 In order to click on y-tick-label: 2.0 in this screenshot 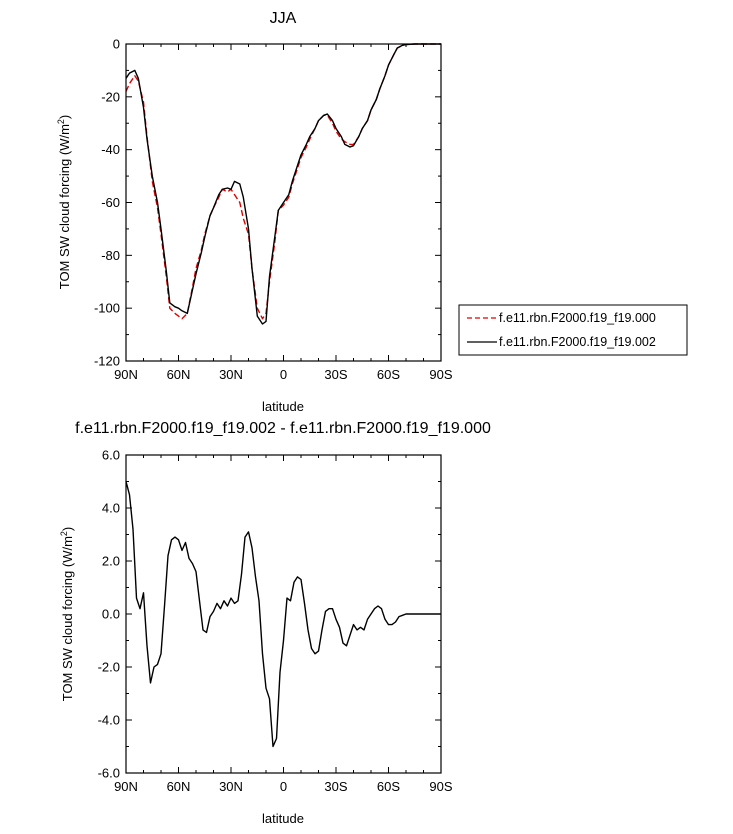, I will do `click(111, 561)`.